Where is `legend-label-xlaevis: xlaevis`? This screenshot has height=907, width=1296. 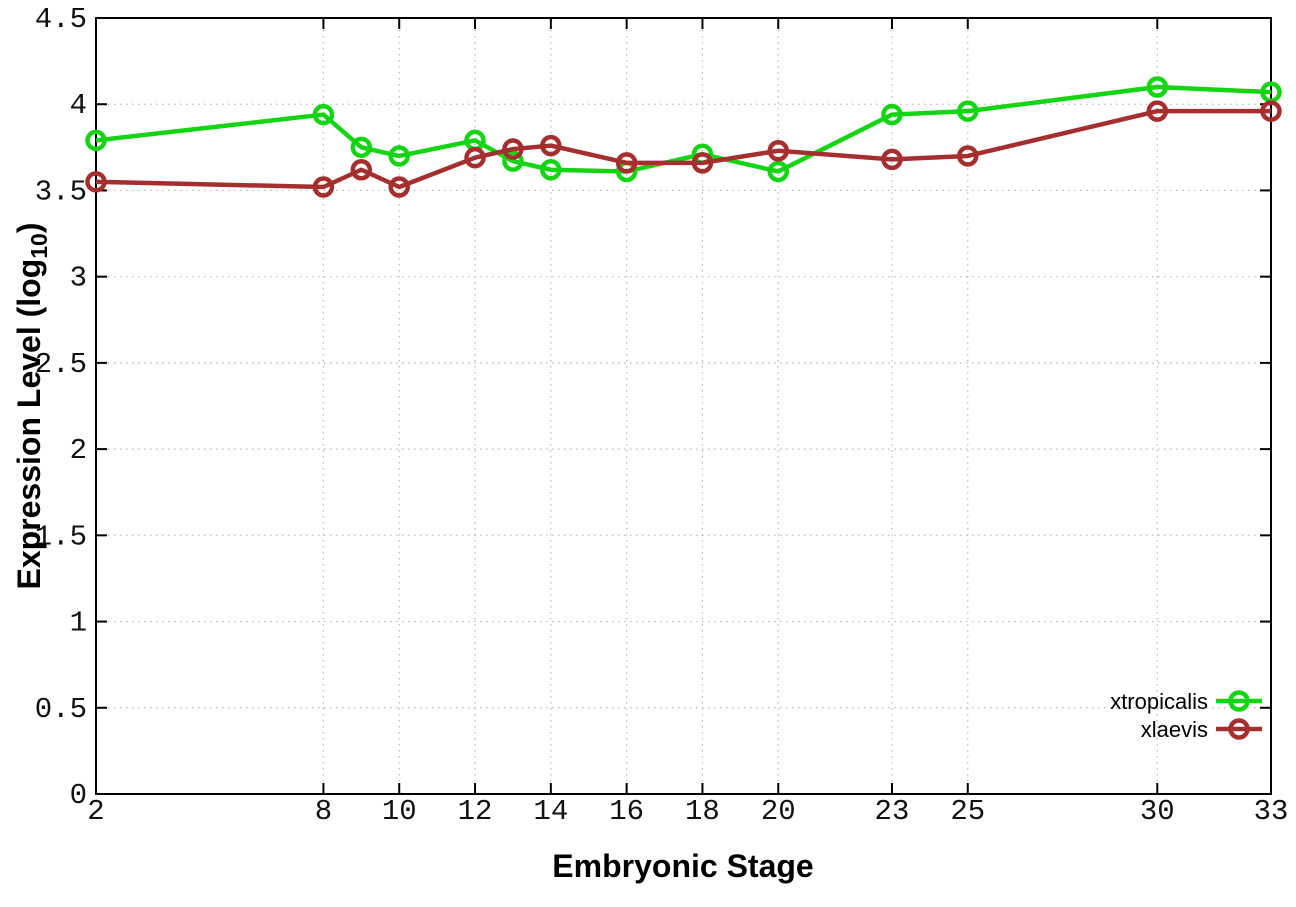
legend-label-xlaevis: xlaevis is located at coordinates (1174, 729).